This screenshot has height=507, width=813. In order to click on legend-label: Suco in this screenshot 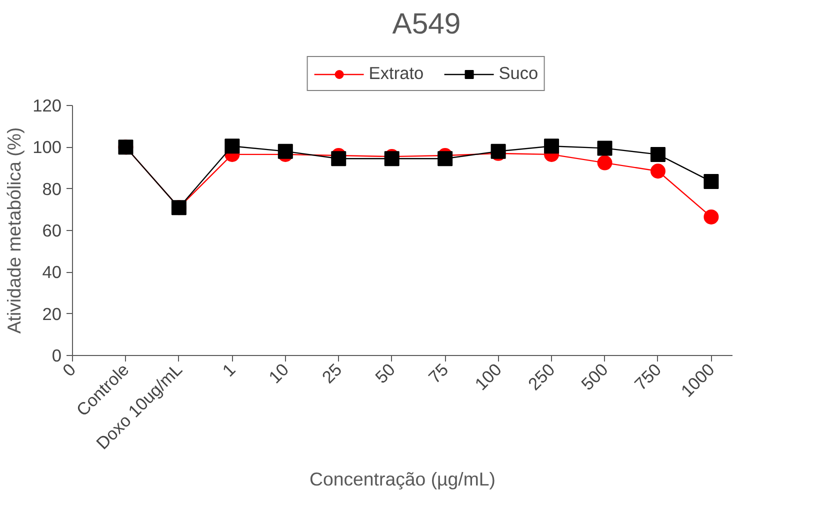, I will do `click(518, 73)`.